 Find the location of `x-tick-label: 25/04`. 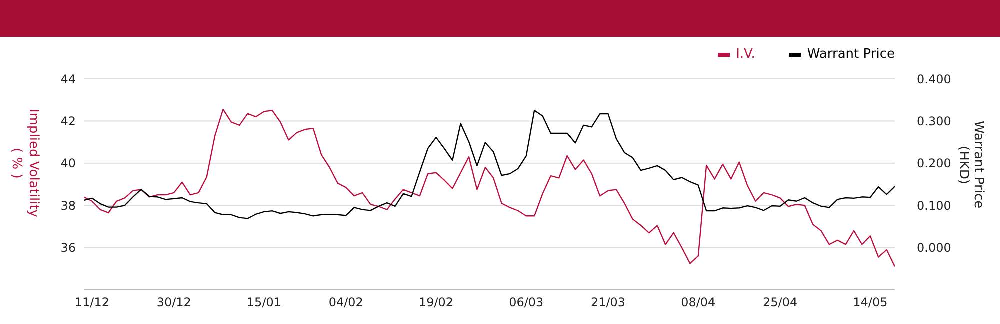

x-tick-label: 25/04 is located at coordinates (780, 303).